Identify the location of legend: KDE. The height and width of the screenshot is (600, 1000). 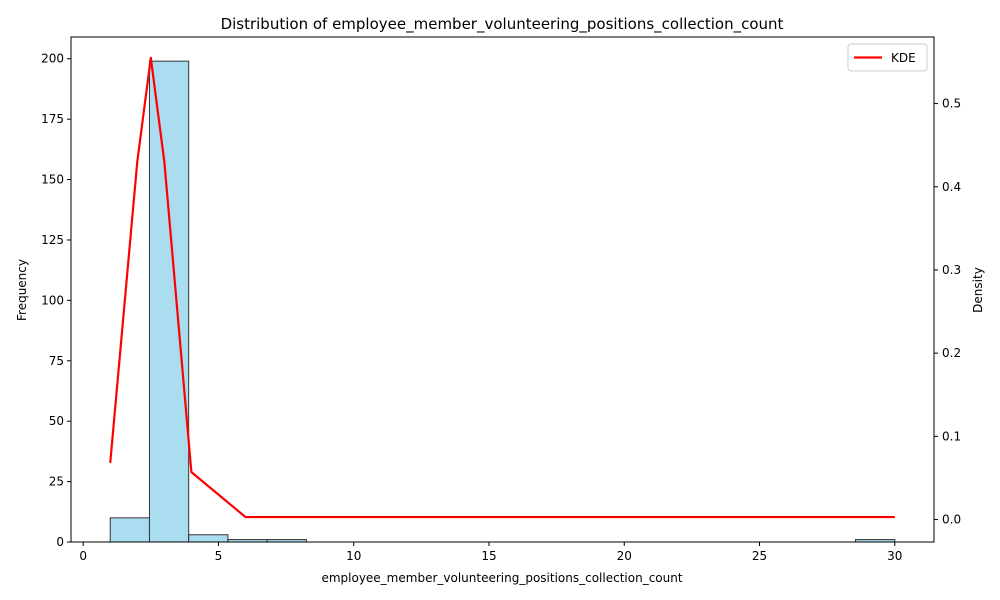
(887, 57).